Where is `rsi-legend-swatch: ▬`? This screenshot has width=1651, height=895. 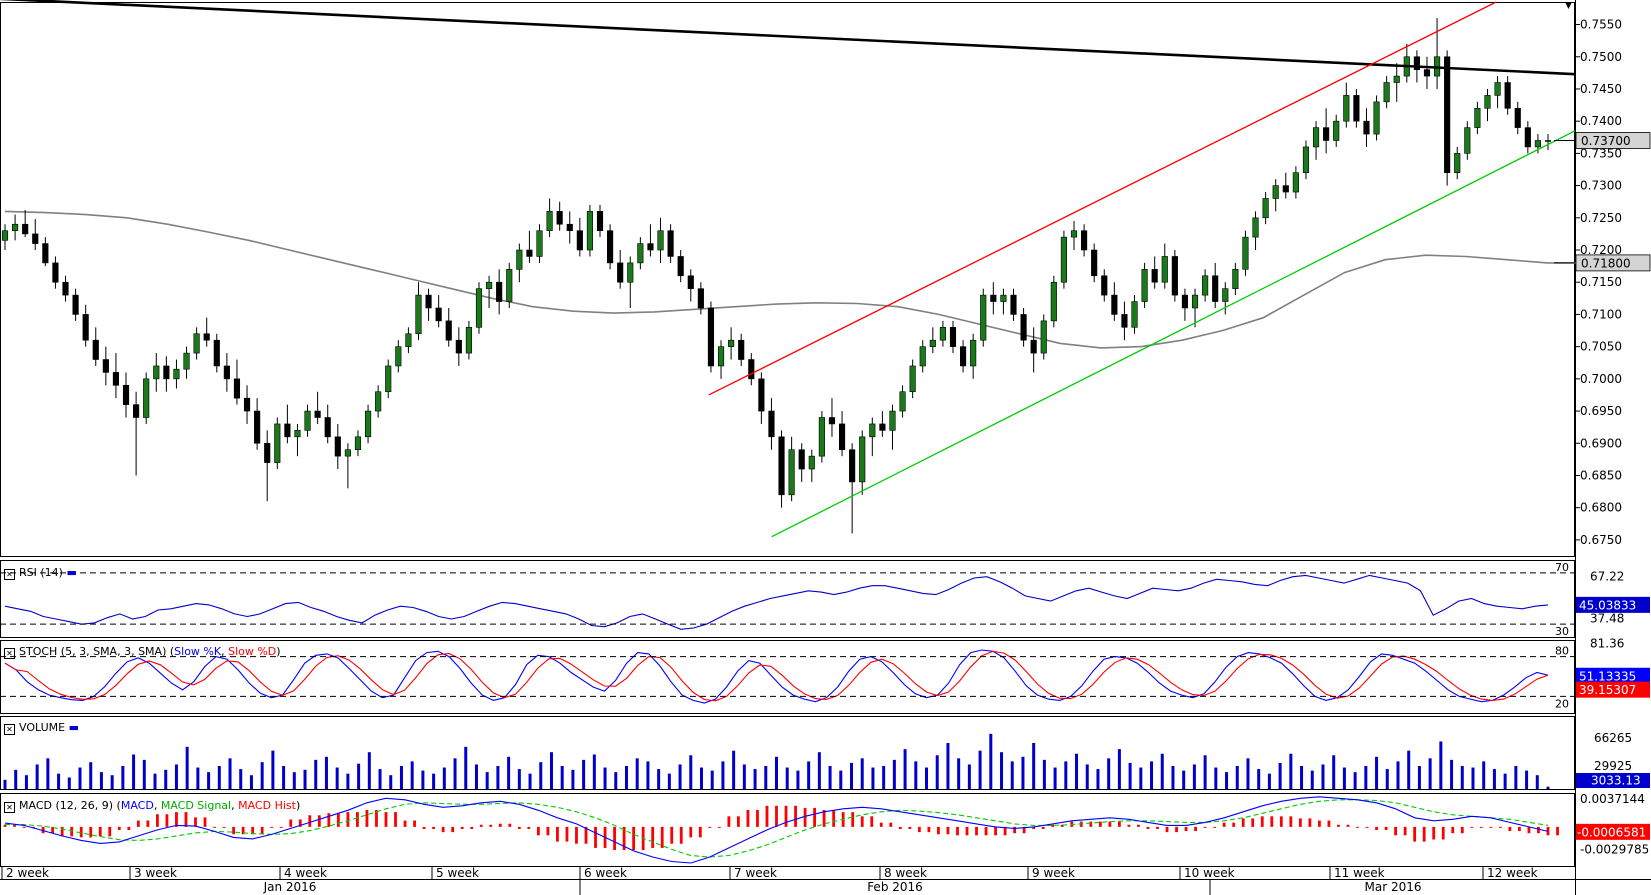
rsi-legend-swatch: ▬ is located at coordinates (71, 572).